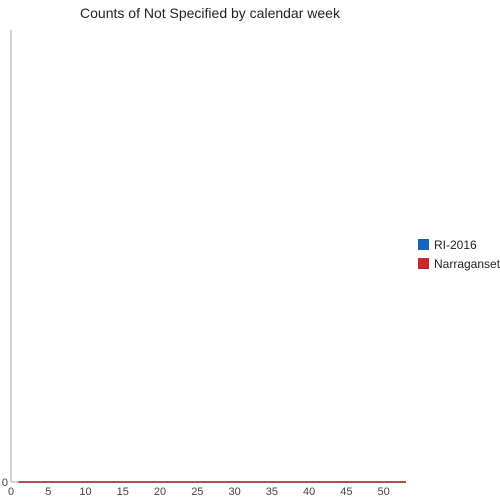 This screenshot has width=500, height=500. What do you see at coordinates (346, 492) in the screenshot?
I see `x-tick-label: 45` at bounding box center [346, 492].